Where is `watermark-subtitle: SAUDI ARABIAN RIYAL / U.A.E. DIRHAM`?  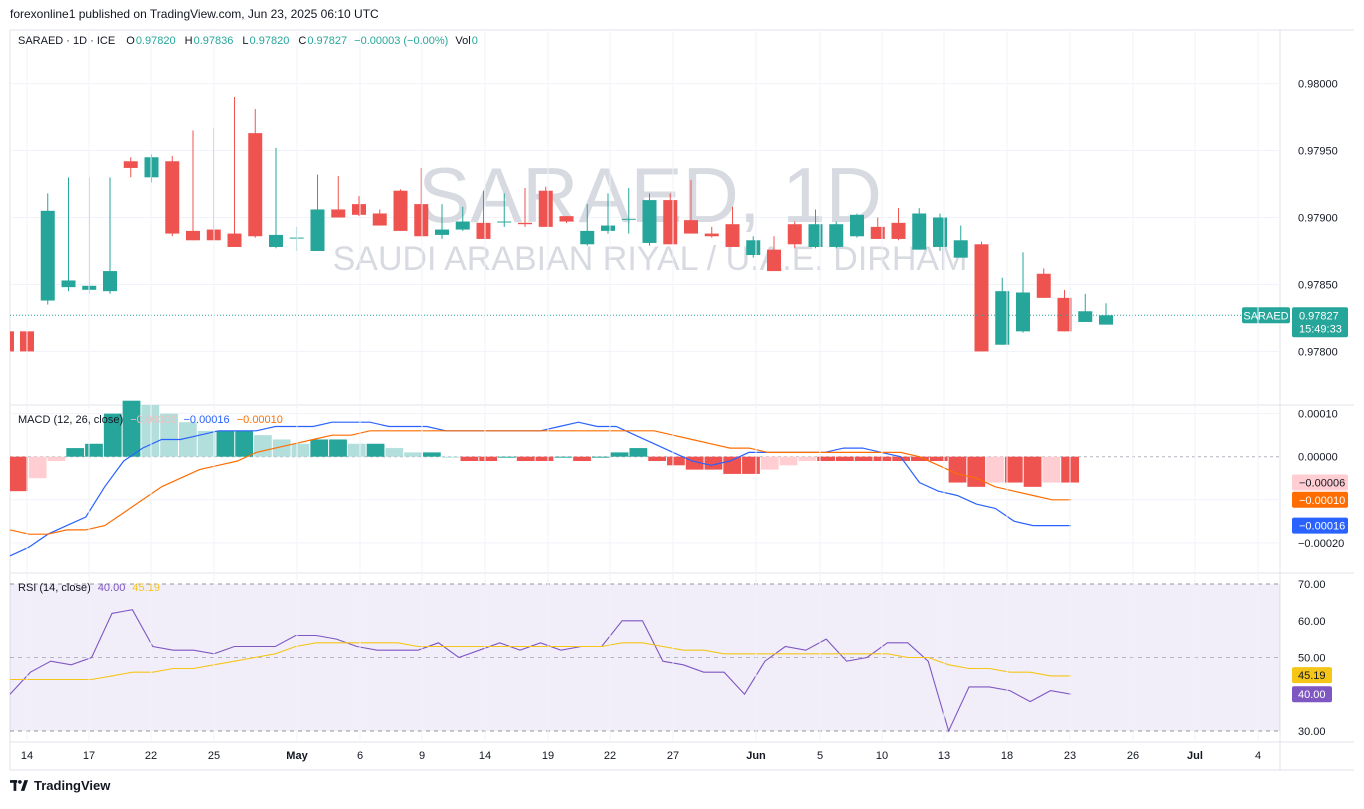 watermark-subtitle: SAUDI ARABIAN RIYAL / U.A.E. DIRHAM is located at coordinates (650, 259).